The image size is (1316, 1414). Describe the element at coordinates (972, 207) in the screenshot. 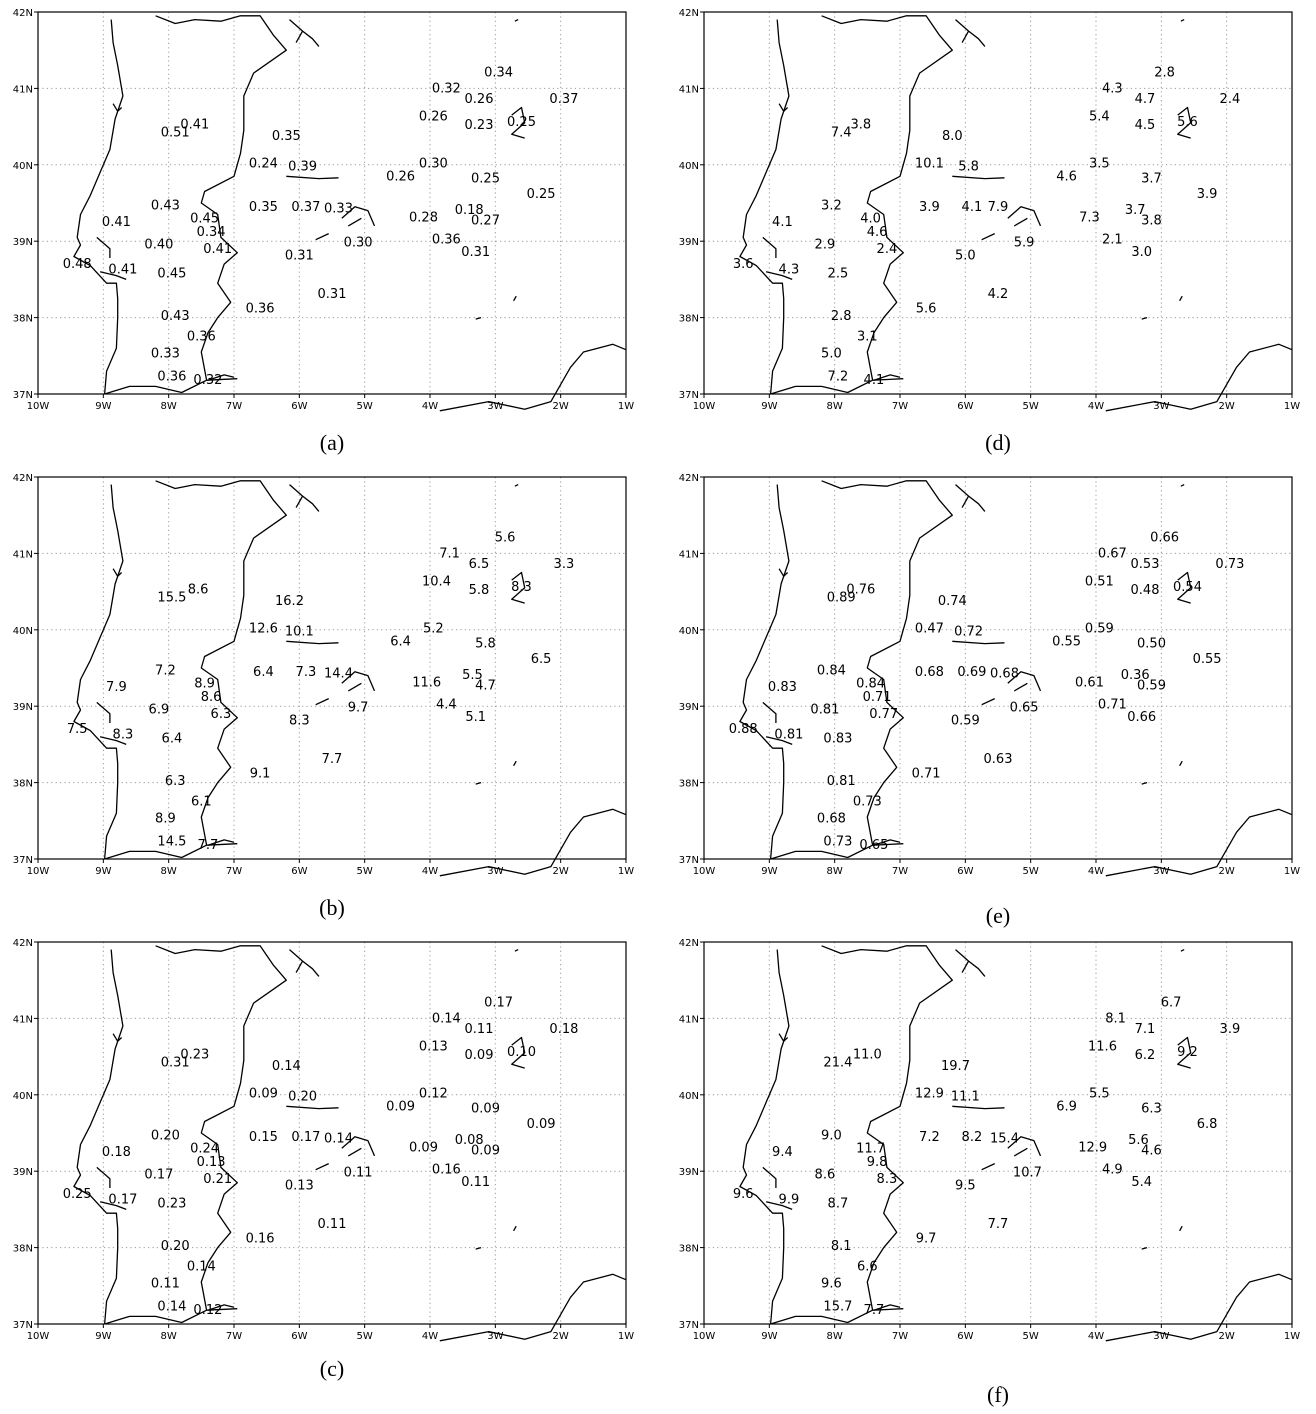

I see `station-value: 4.1` at that location.